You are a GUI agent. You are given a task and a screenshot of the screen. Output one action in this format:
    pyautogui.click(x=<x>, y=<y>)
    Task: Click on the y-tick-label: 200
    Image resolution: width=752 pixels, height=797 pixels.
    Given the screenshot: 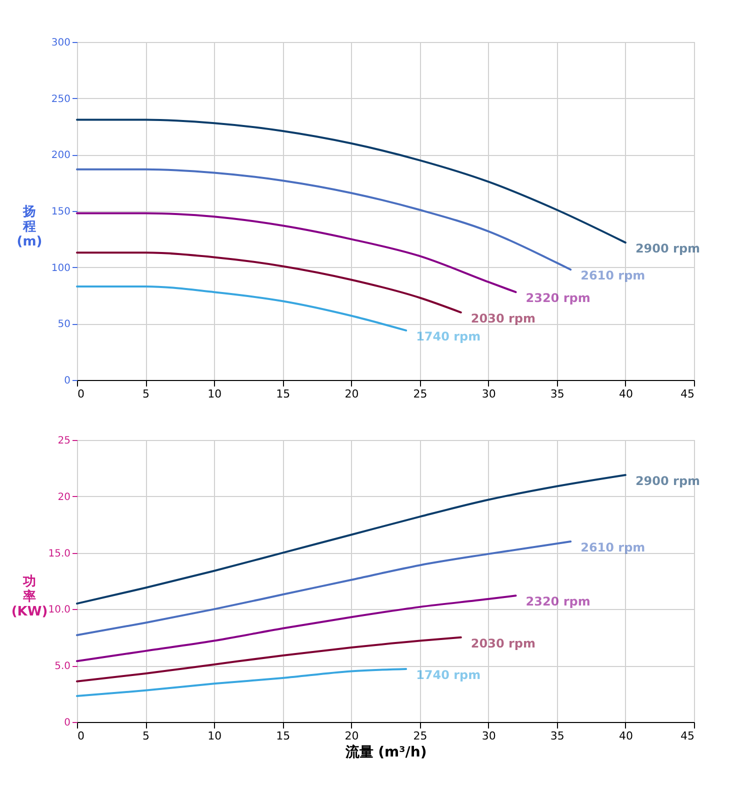 What is the action you would take?
    pyautogui.click(x=60, y=156)
    